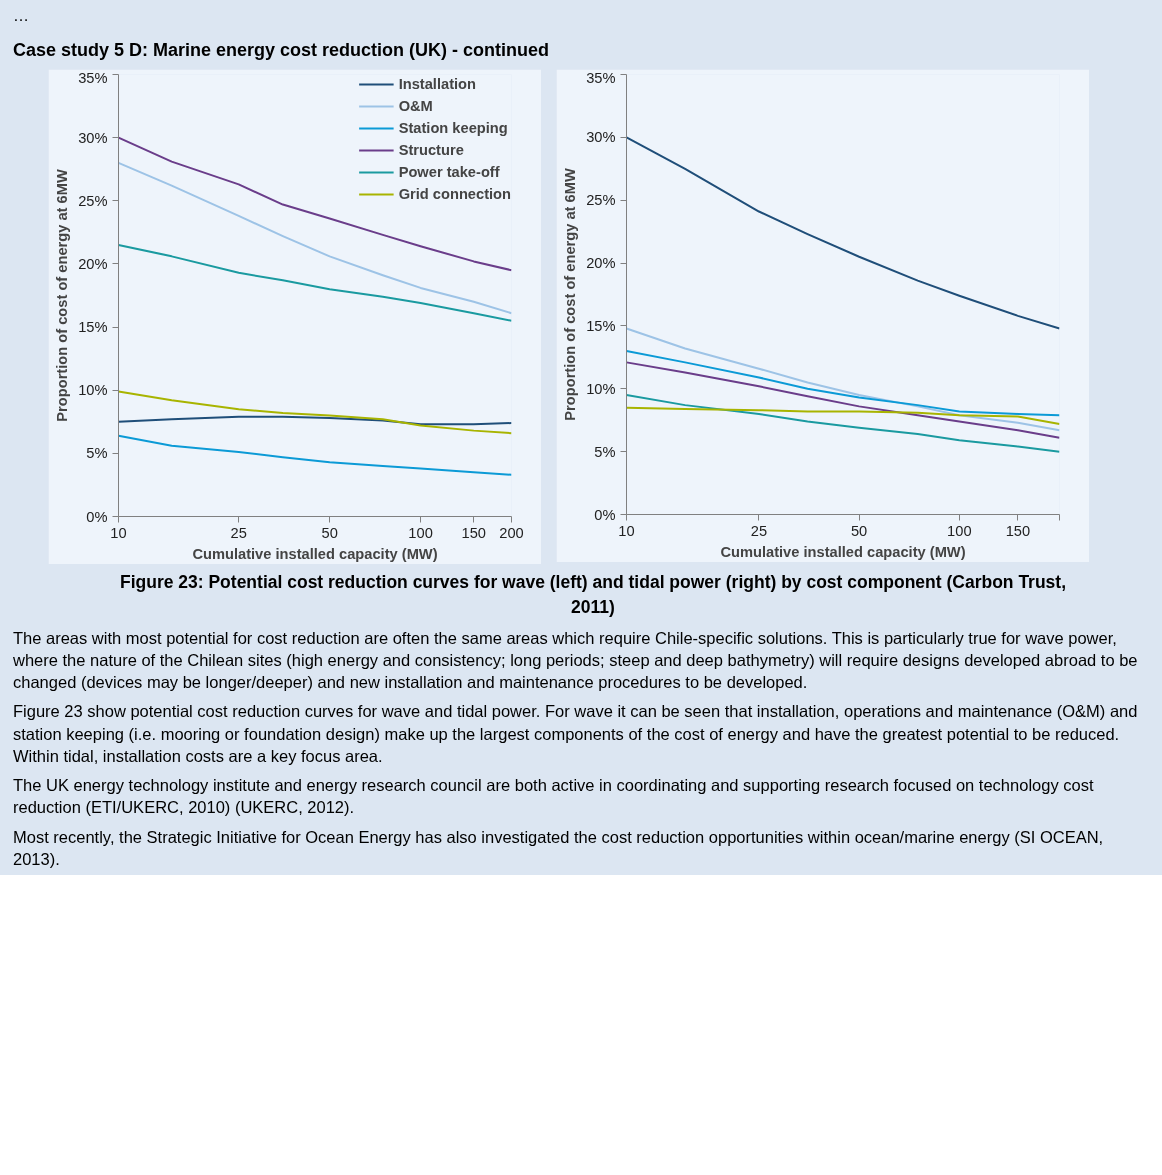 Image resolution: width=1162 pixels, height=1175 pixels. What do you see at coordinates (431, 149) in the screenshot?
I see `legend-label: Structure` at bounding box center [431, 149].